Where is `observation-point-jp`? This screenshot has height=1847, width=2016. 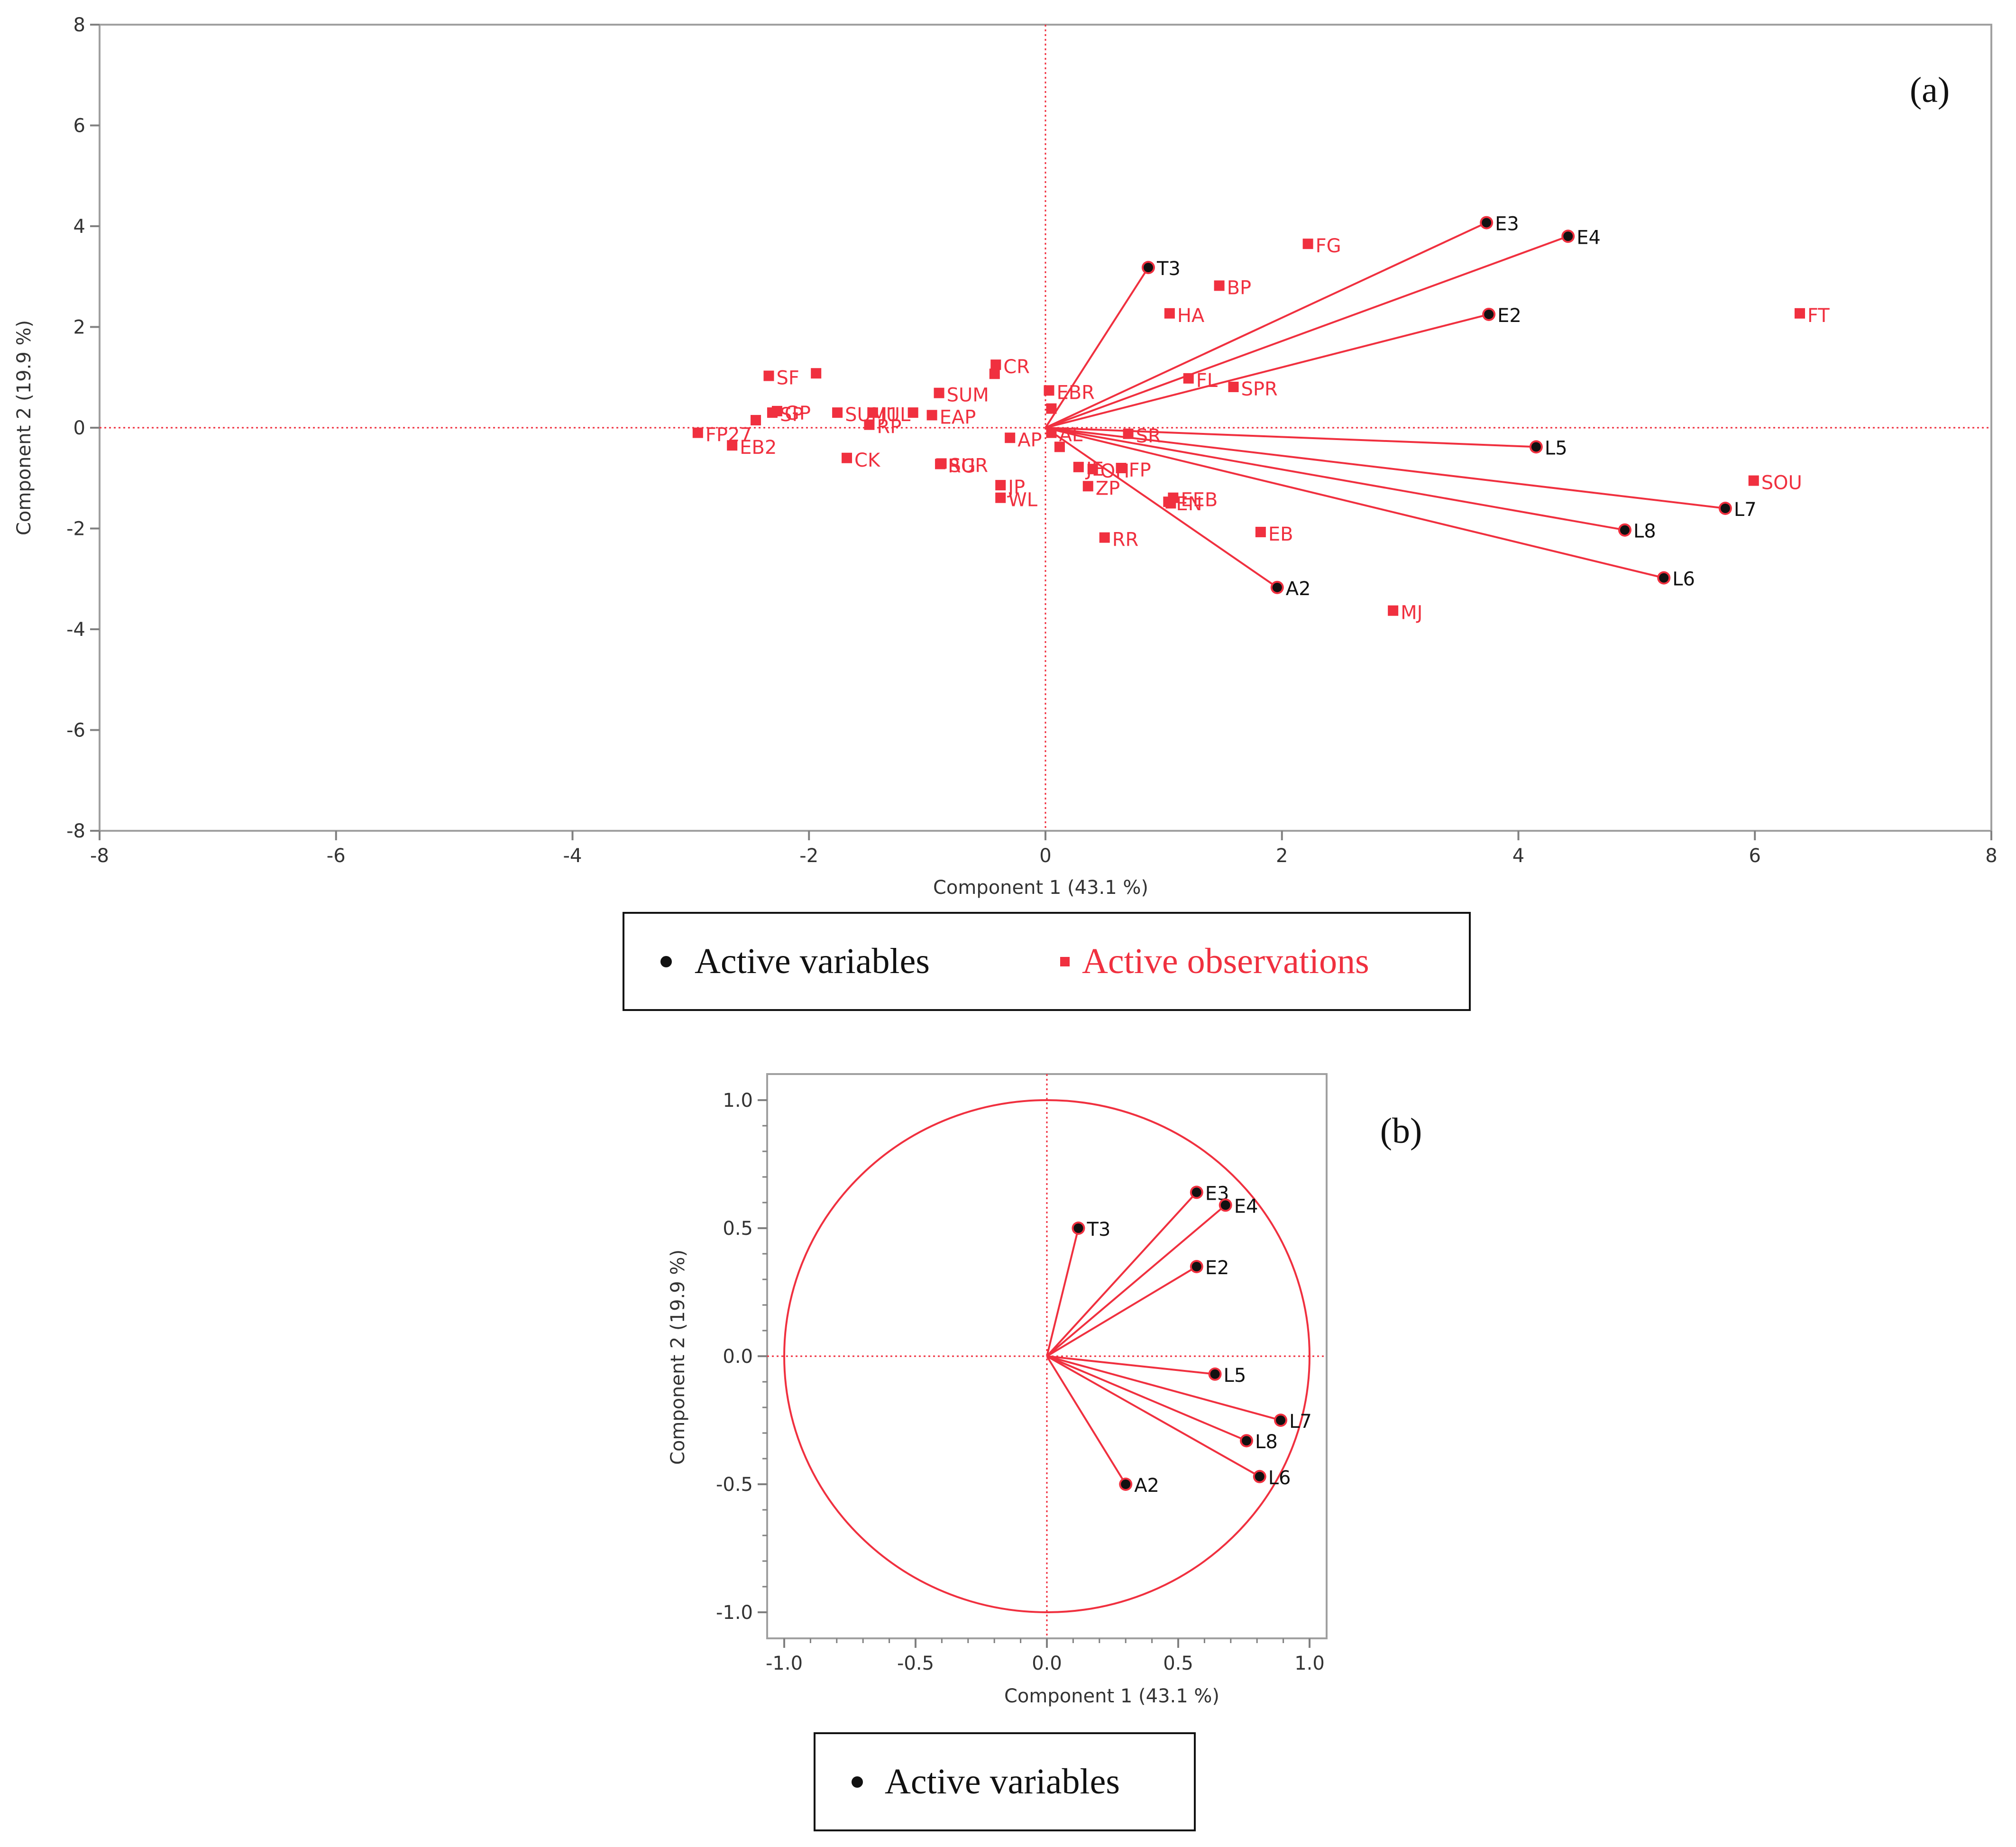
observation-point-jp is located at coordinates (1000, 486).